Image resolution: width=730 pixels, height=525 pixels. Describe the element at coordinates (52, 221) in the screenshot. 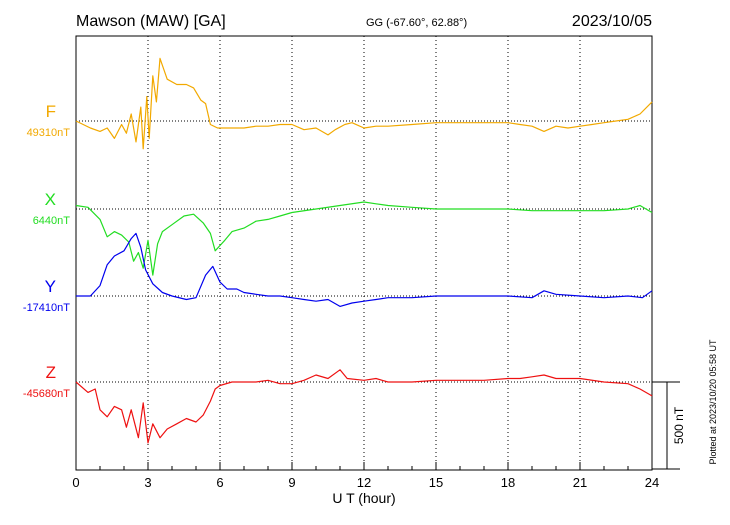

I see `series-baseline-label-x: 6440nT` at that location.